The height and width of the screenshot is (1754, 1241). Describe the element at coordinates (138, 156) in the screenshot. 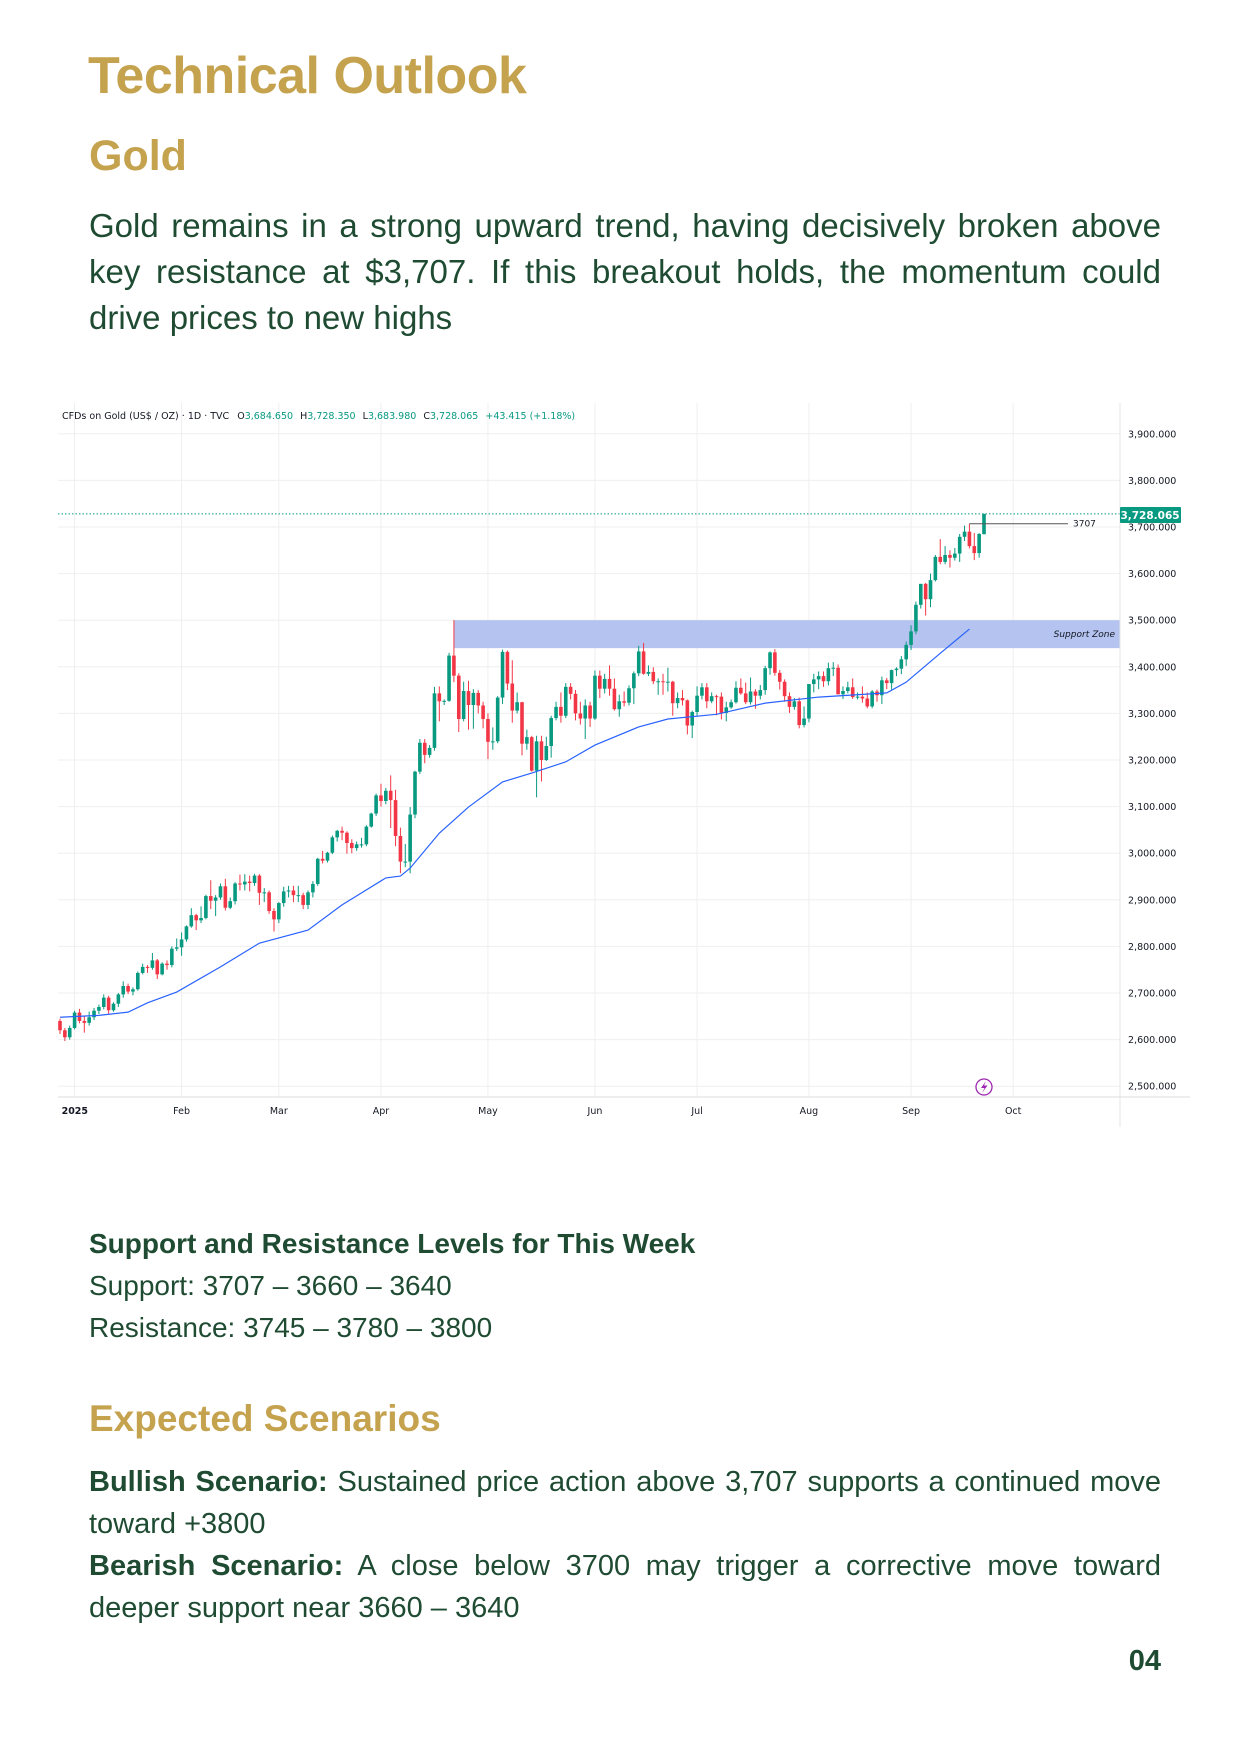

I see `section-title-gold: Gold` at that location.